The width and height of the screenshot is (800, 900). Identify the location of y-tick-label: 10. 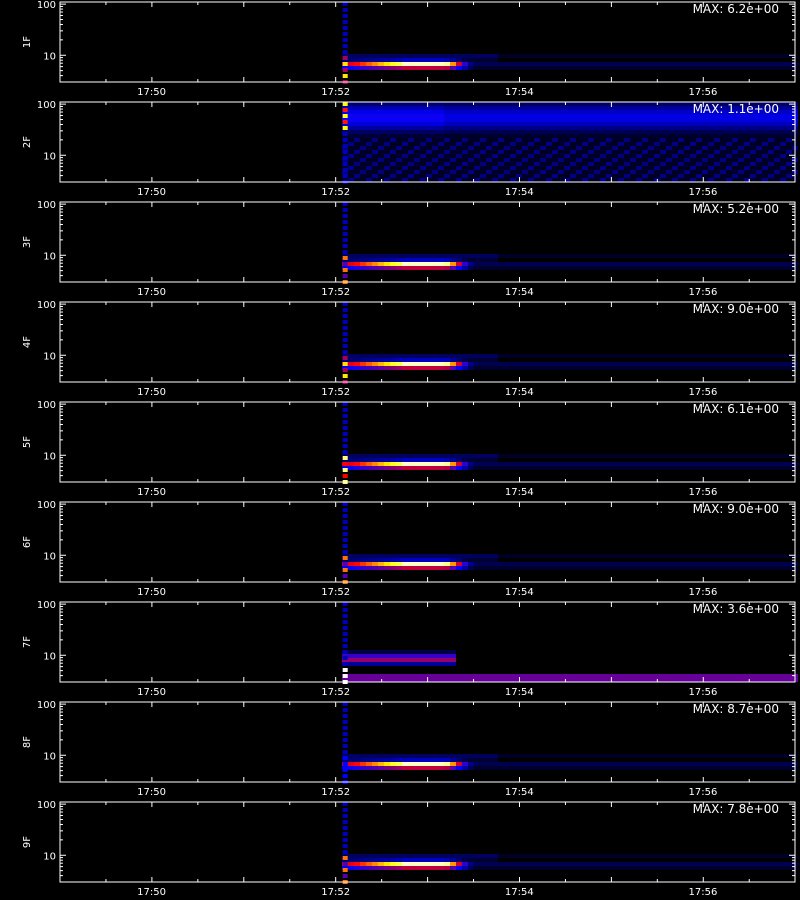
(49, 656).